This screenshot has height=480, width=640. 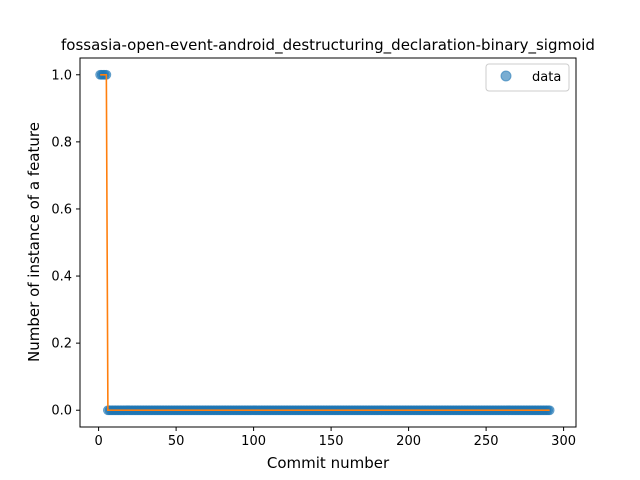 I want to click on x-tick-label: 100, so click(x=253, y=441).